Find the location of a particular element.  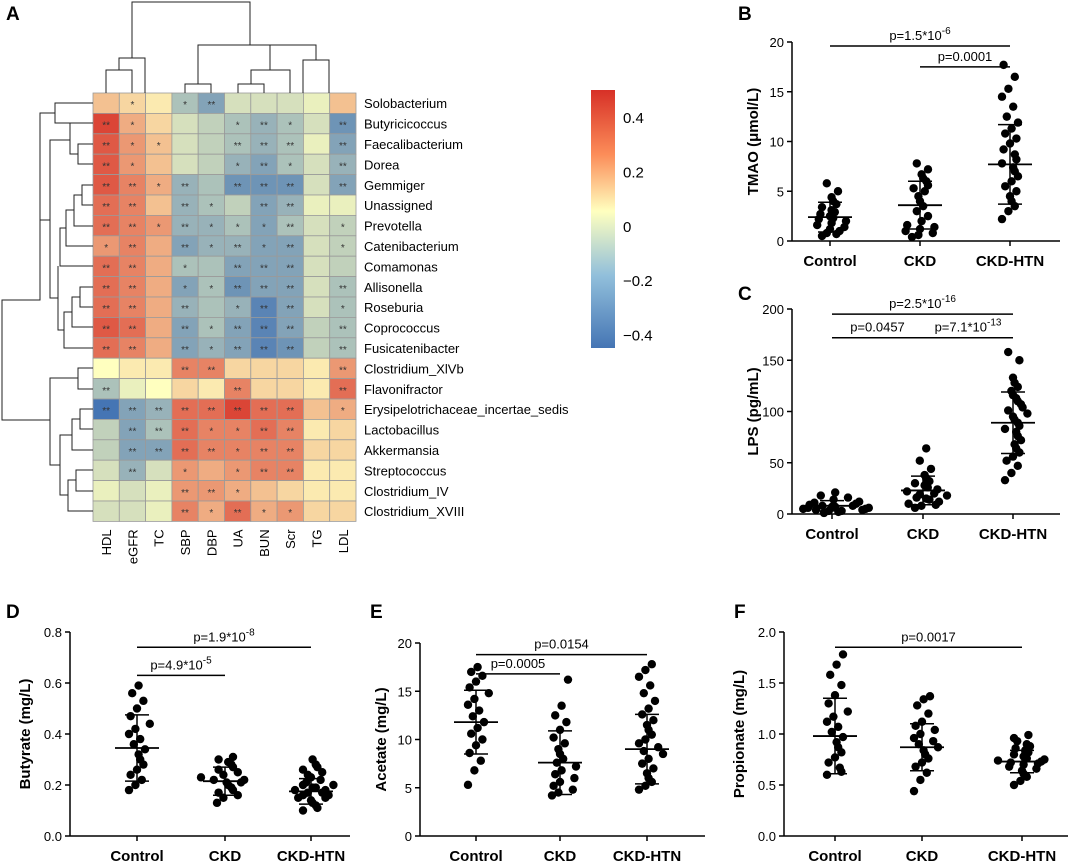

column-label: UA is located at coordinates (238, 538).